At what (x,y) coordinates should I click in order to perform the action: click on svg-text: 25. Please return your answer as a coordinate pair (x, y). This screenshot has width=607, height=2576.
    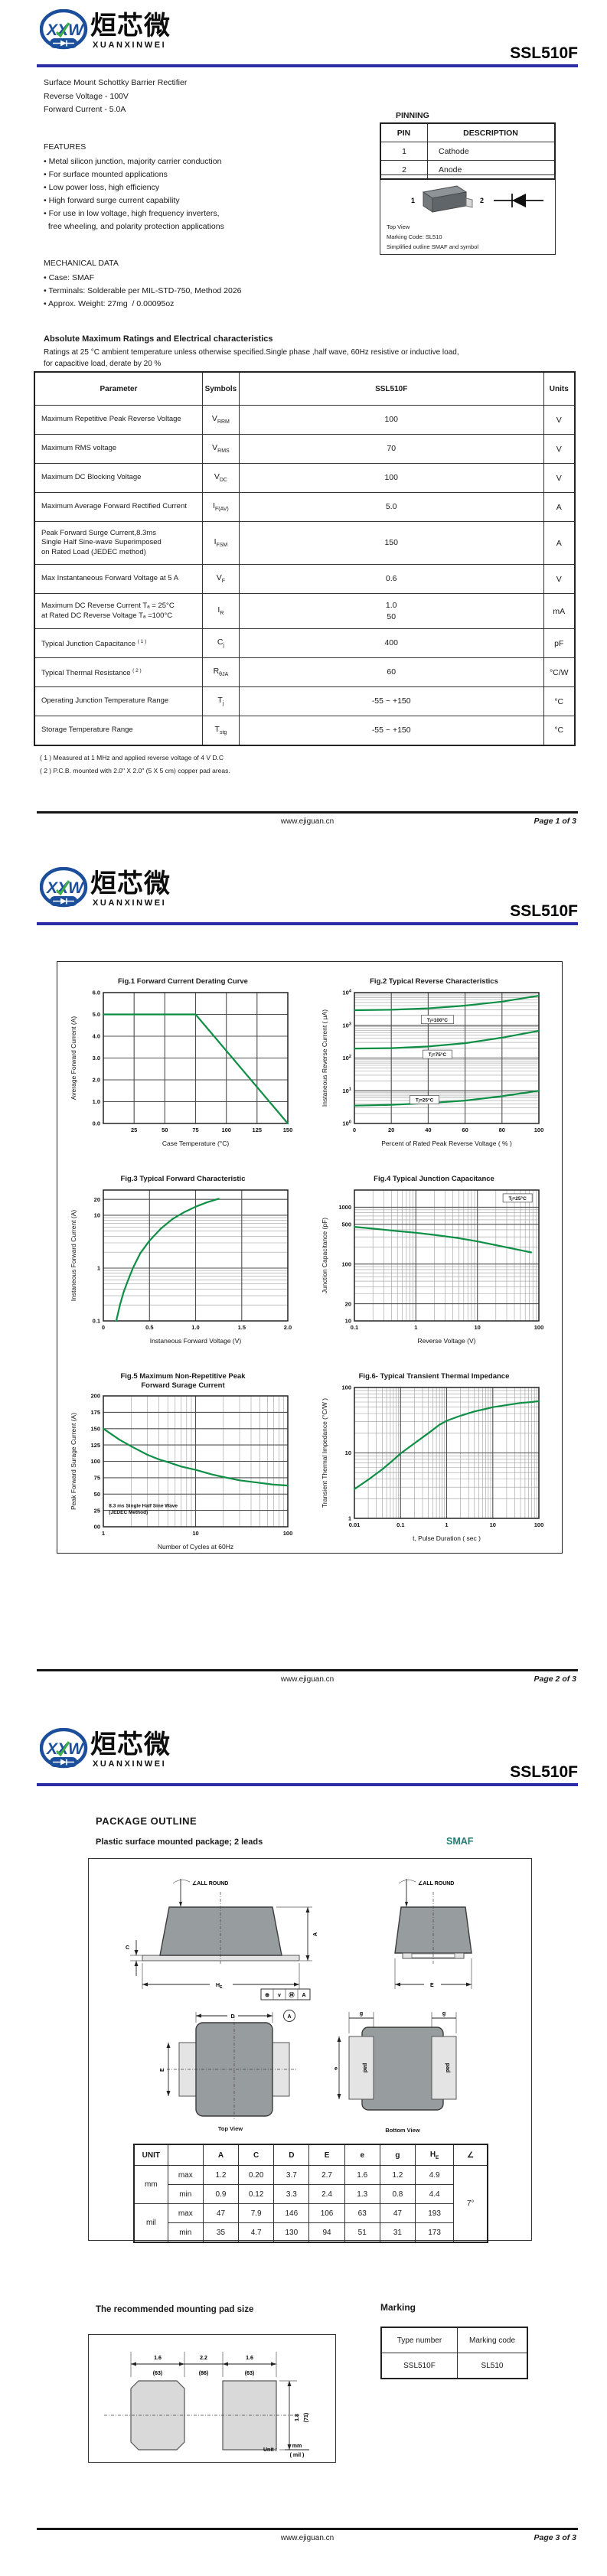
    Looking at the image, I should click on (97, 1511).